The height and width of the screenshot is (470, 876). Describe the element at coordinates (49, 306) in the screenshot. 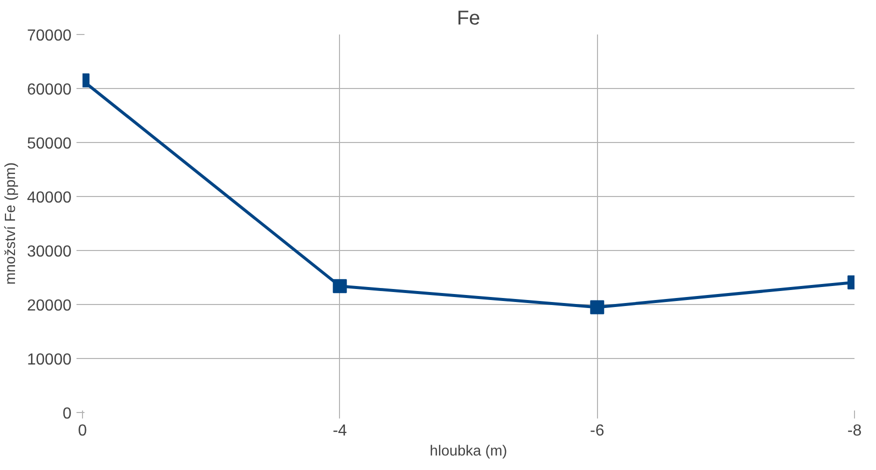

I see `y-tick-label: 20000` at that location.